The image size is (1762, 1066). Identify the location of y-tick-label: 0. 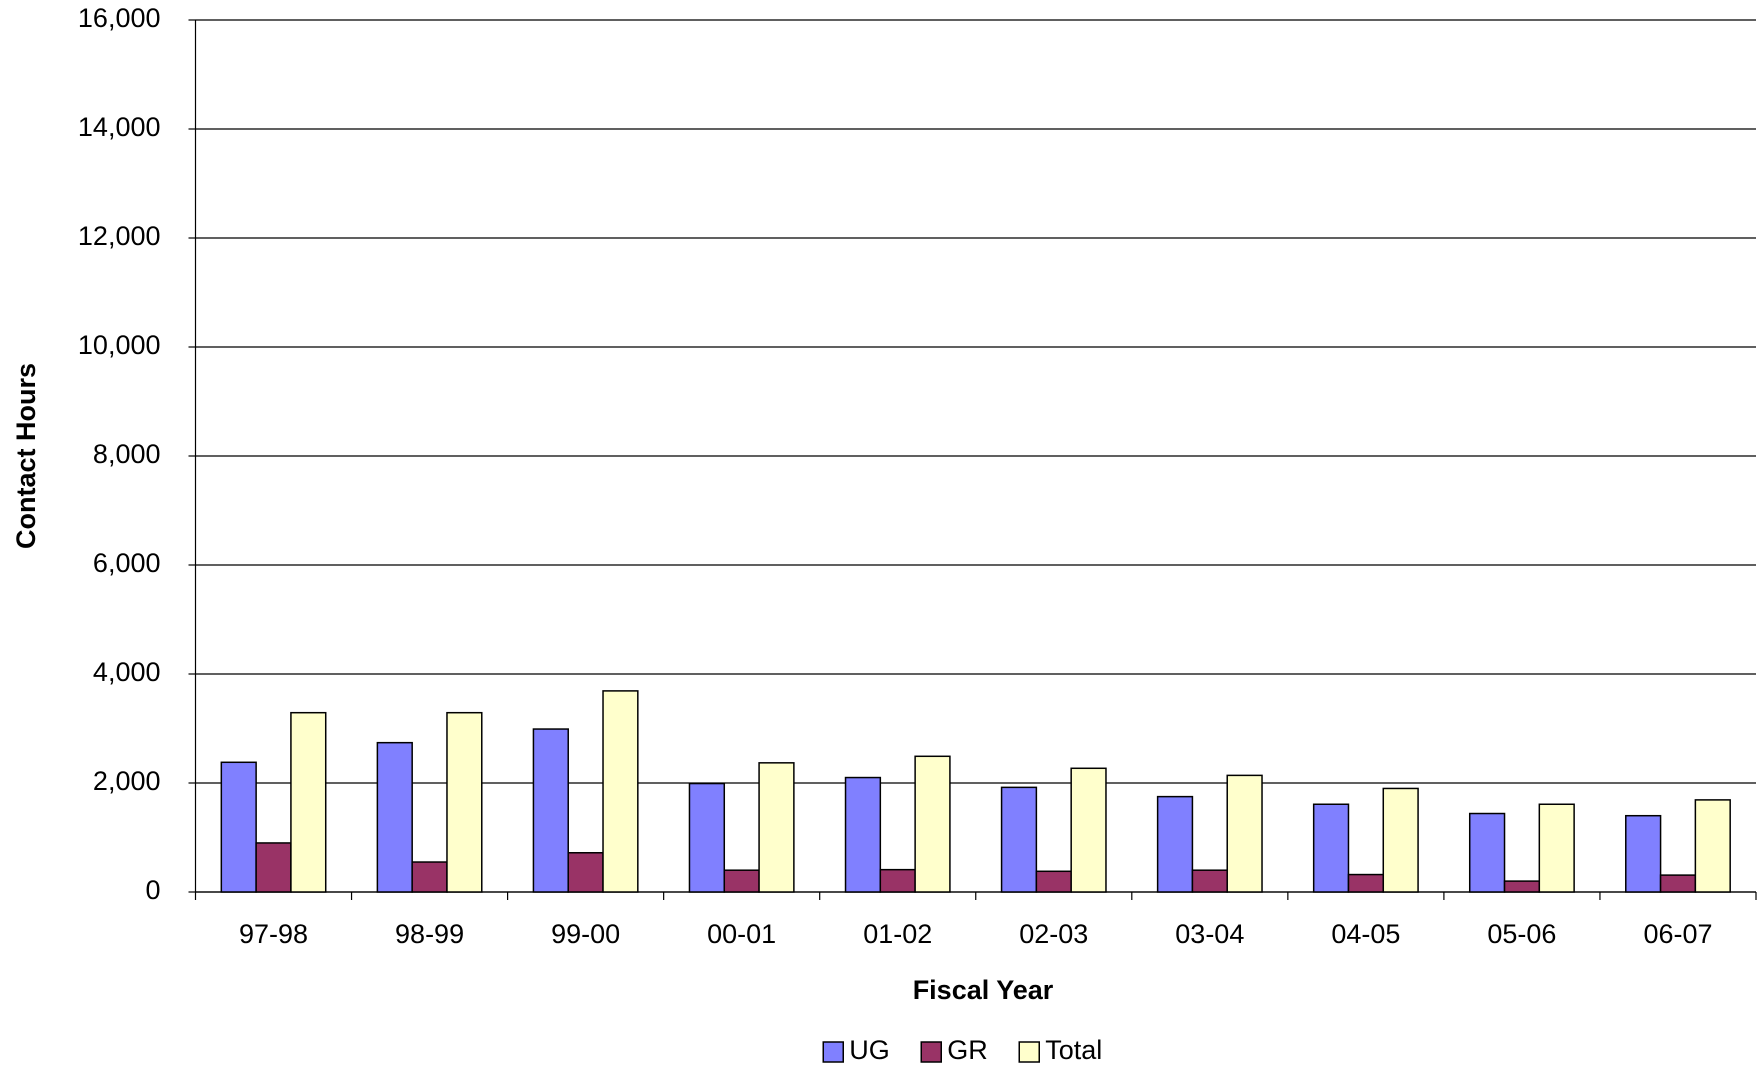
(152, 890).